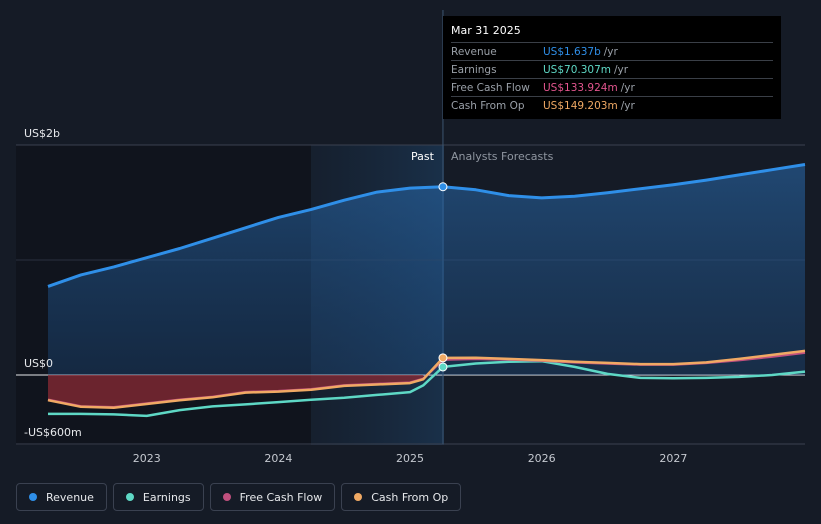 The image size is (821, 524). I want to click on revenue-dot-icon, so click(33, 497).